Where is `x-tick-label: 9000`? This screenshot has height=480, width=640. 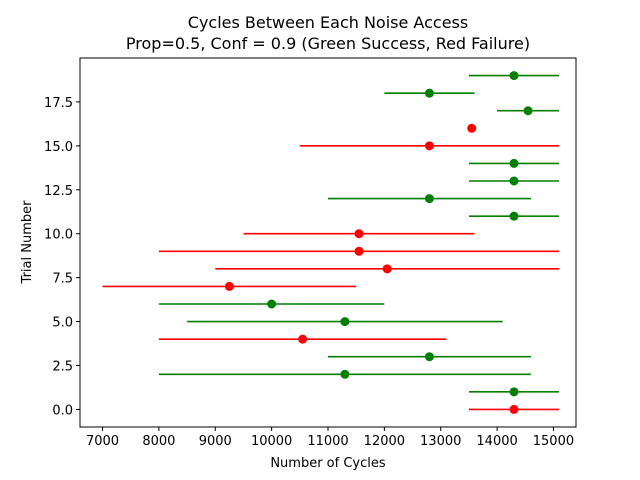 x-tick-label: 9000 is located at coordinates (215, 441).